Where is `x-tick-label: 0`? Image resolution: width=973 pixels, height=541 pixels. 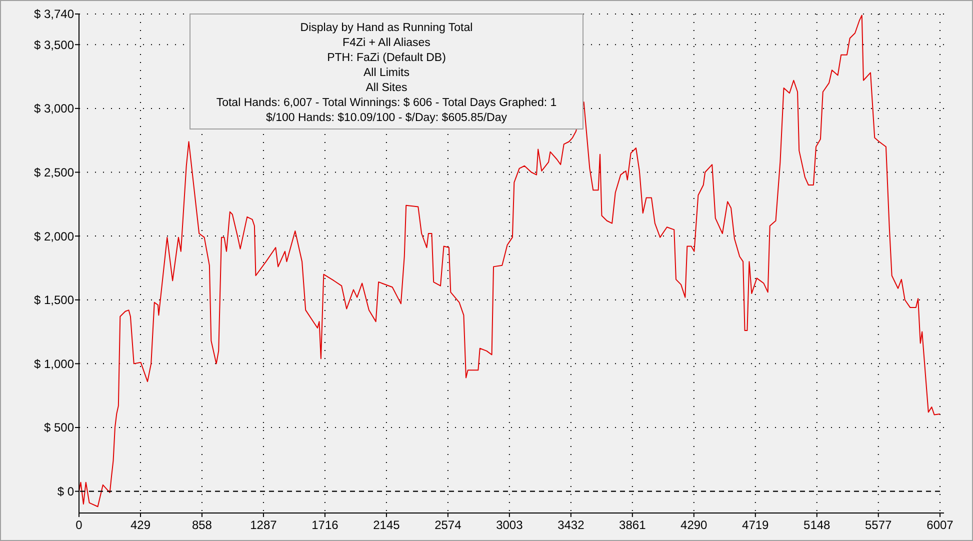 x-tick-label: 0 is located at coordinates (79, 525).